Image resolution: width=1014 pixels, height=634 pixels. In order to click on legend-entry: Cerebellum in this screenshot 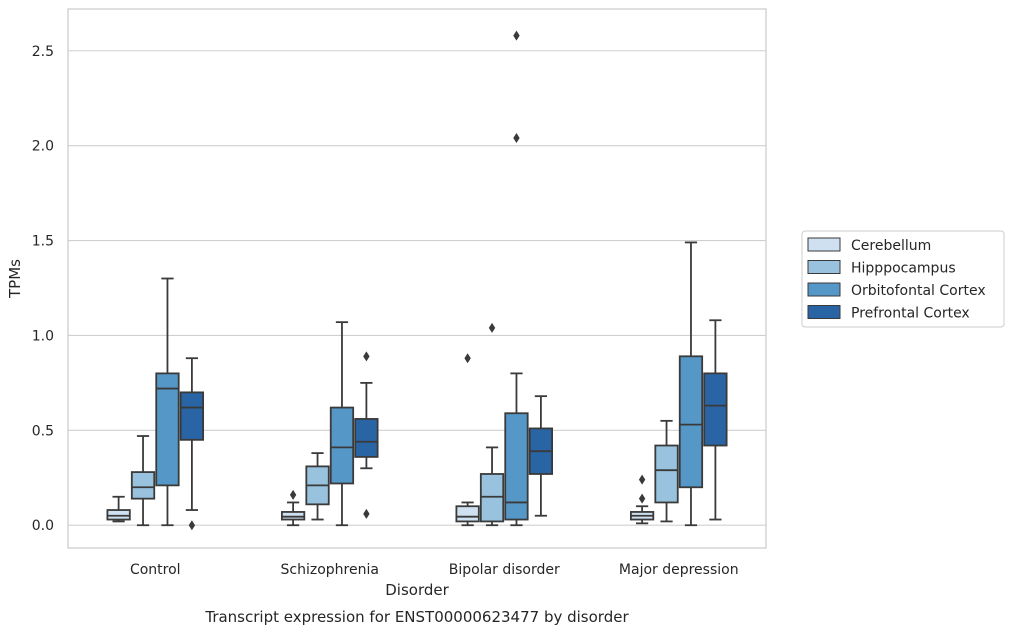, I will do `click(891, 246)`.